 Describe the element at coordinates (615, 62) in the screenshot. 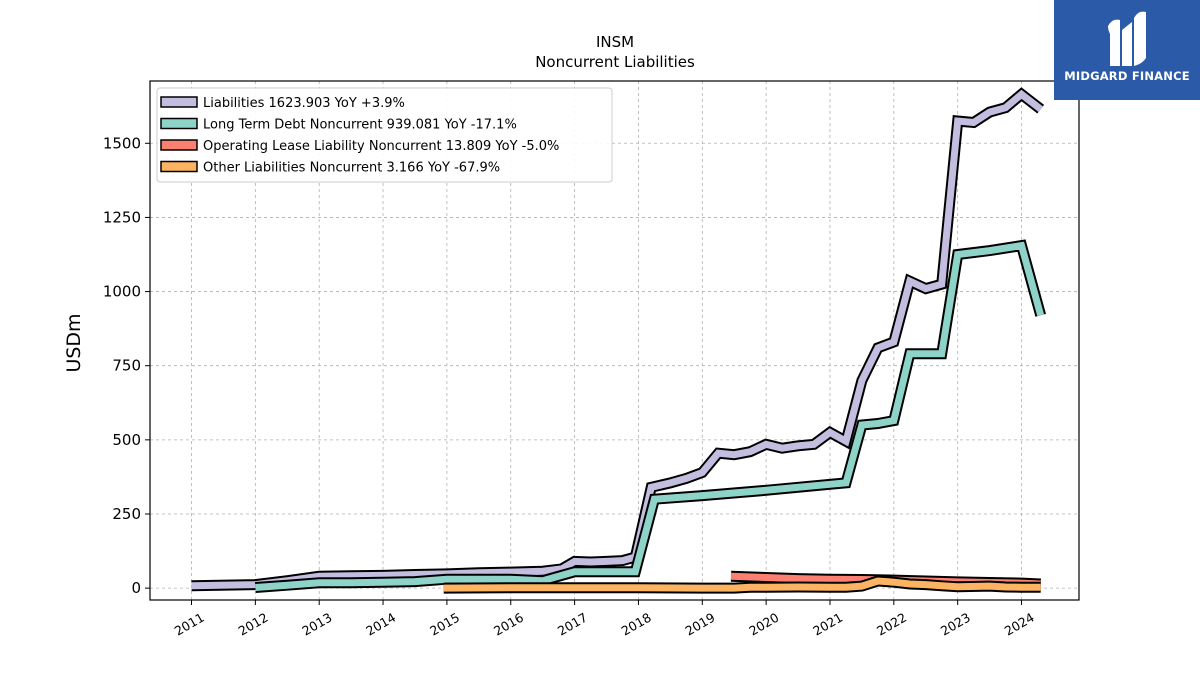

I see `chart-subtitle: Noncurrent Liabilities` at that location.